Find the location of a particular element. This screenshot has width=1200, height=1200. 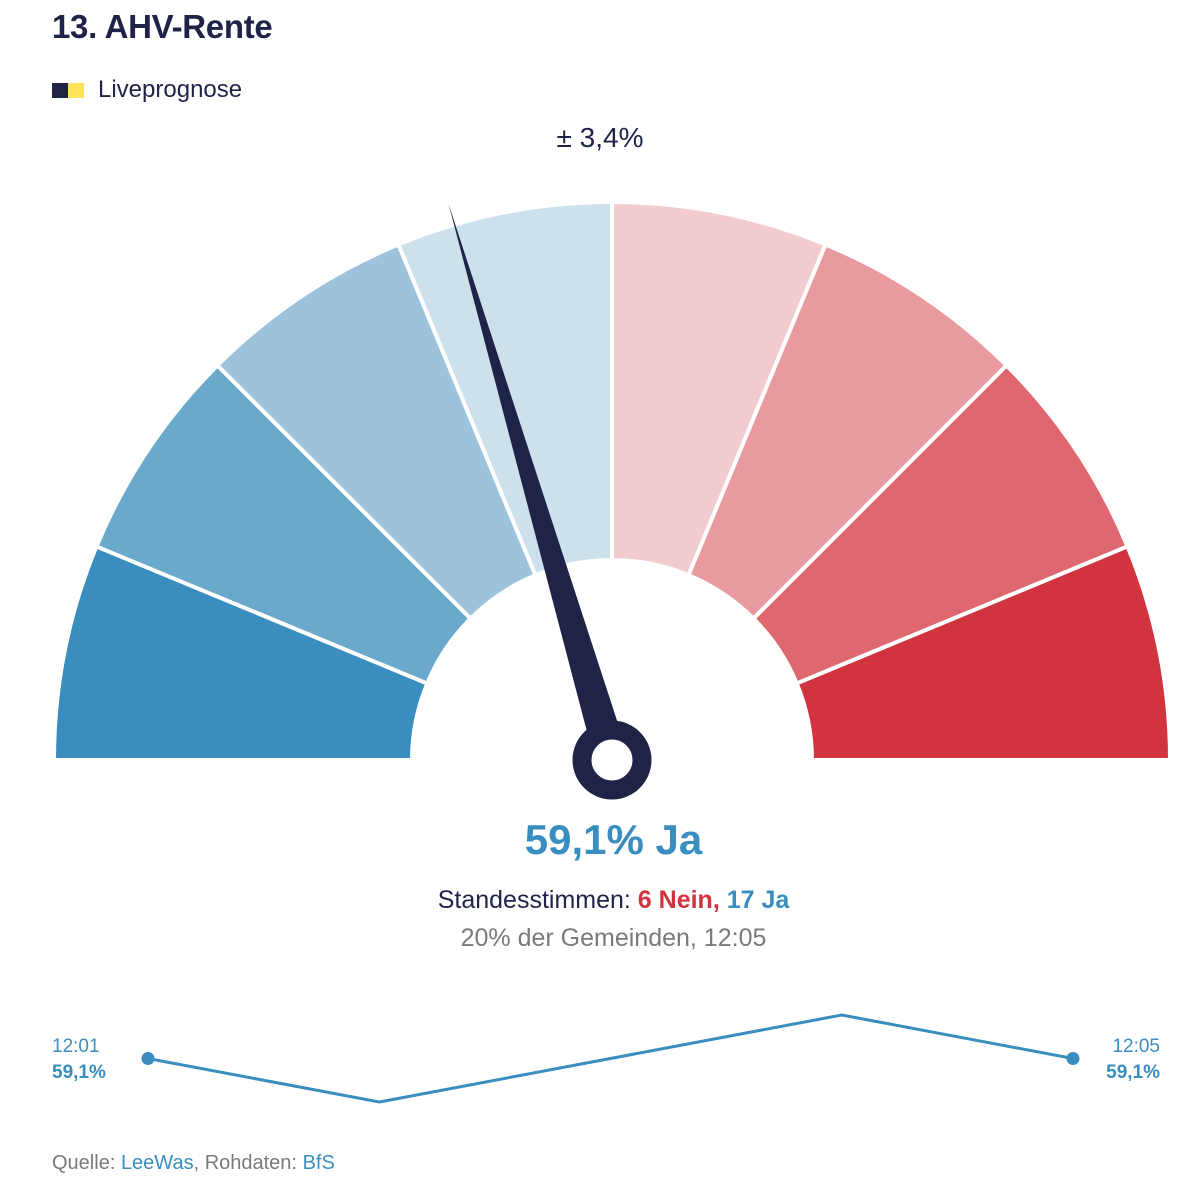

gauge-needle-pointer is located at coordinates (538, 484).